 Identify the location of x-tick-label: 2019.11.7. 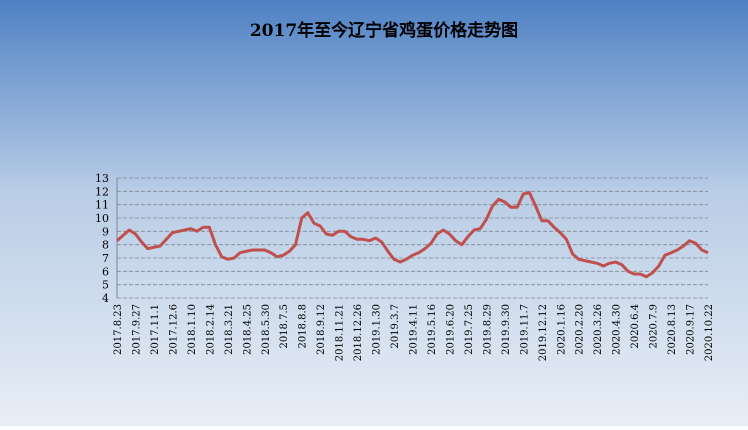
(524, 329).